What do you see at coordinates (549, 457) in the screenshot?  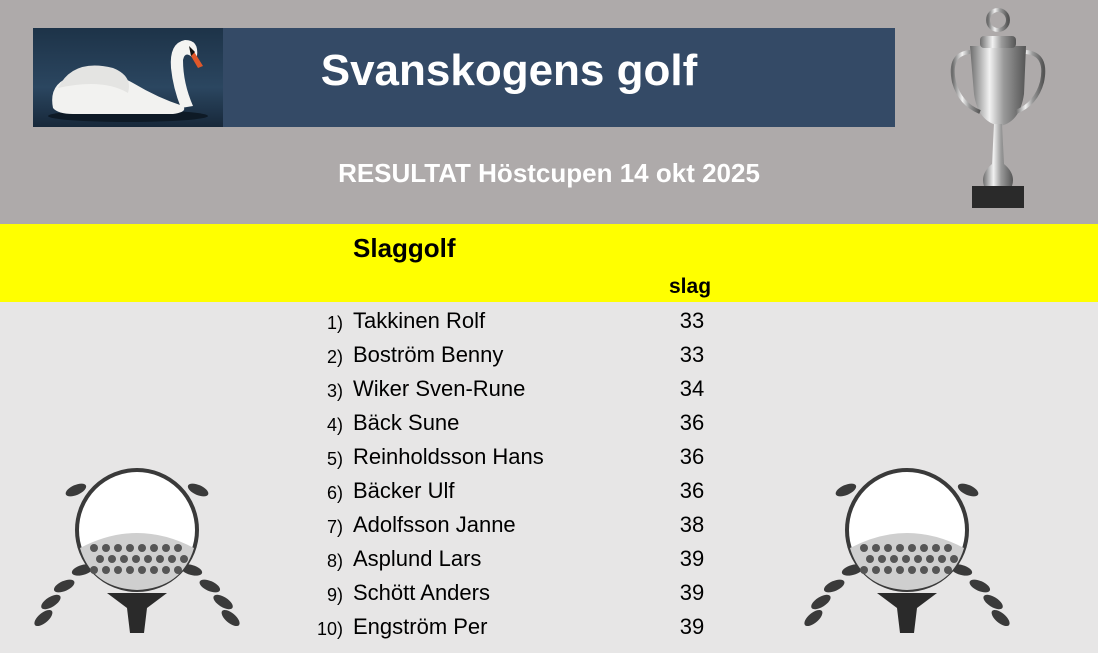 I see `table-row: 5) Reinholdsson Hans 36` at bounding box center [549, 457].